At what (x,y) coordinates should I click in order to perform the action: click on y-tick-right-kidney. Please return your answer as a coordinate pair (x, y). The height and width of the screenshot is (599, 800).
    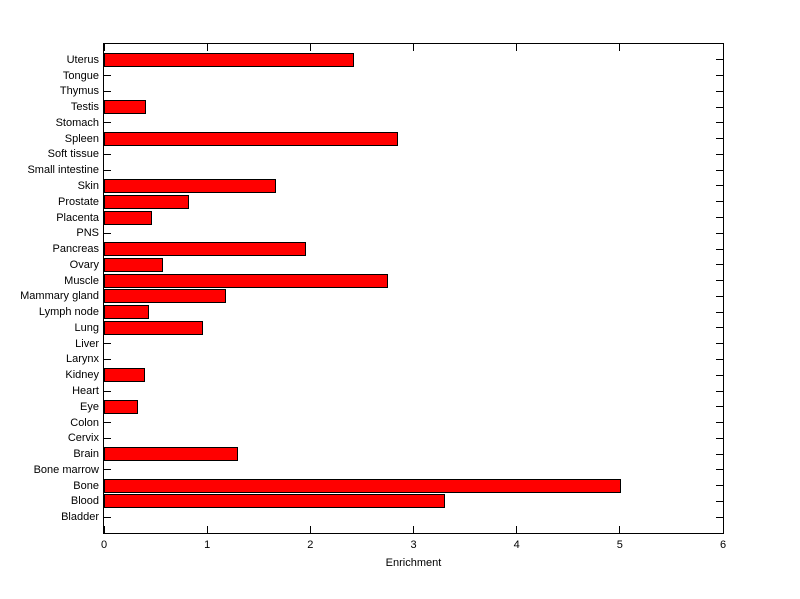
    Looking at the image, I should click on (719, 375).